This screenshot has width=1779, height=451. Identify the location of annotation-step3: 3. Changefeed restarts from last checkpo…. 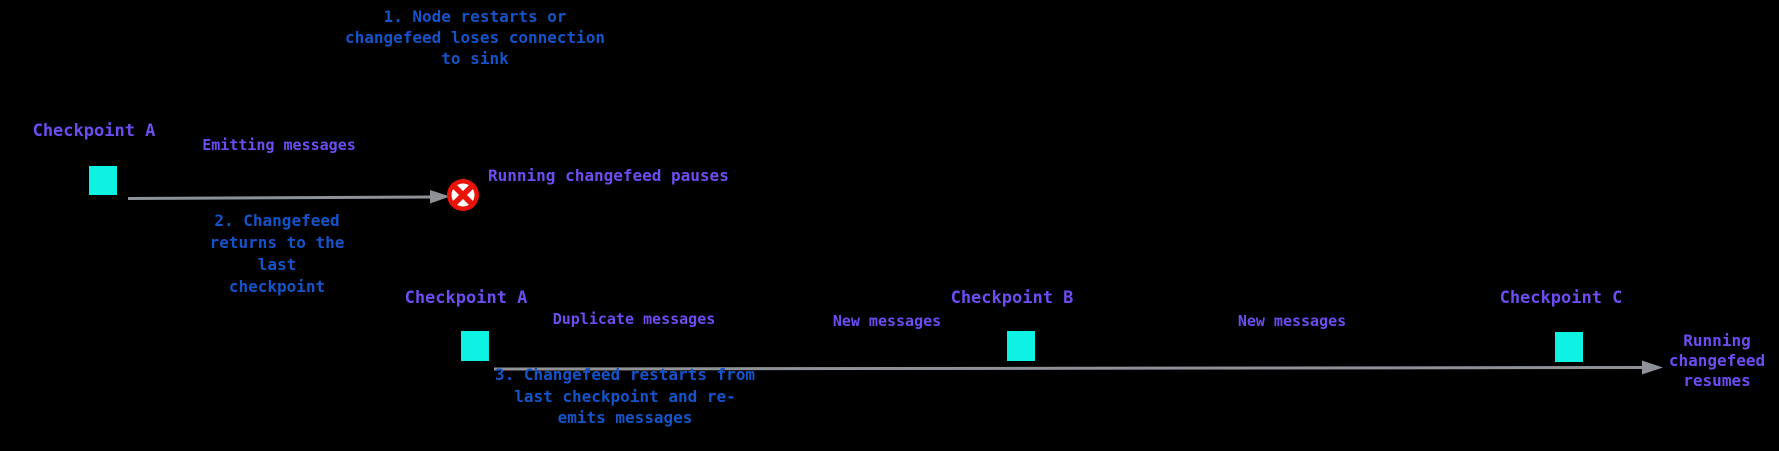
(625, 396).